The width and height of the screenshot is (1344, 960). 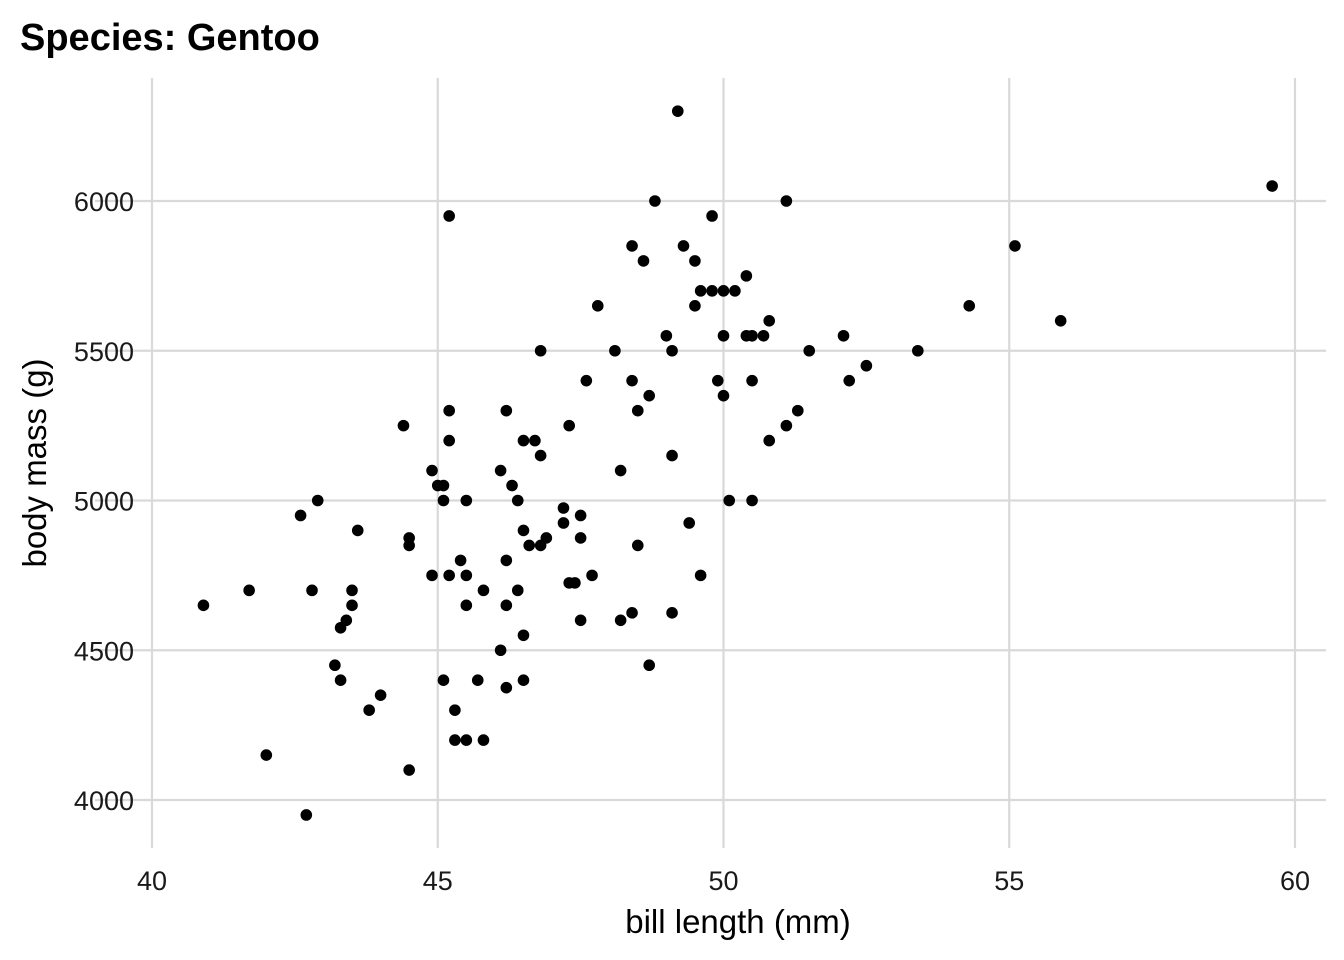 What do you see at coordinates (1009, 881) in the screenshot?
I see `x-tick-label: 55` at bounding box center [1009, 881].